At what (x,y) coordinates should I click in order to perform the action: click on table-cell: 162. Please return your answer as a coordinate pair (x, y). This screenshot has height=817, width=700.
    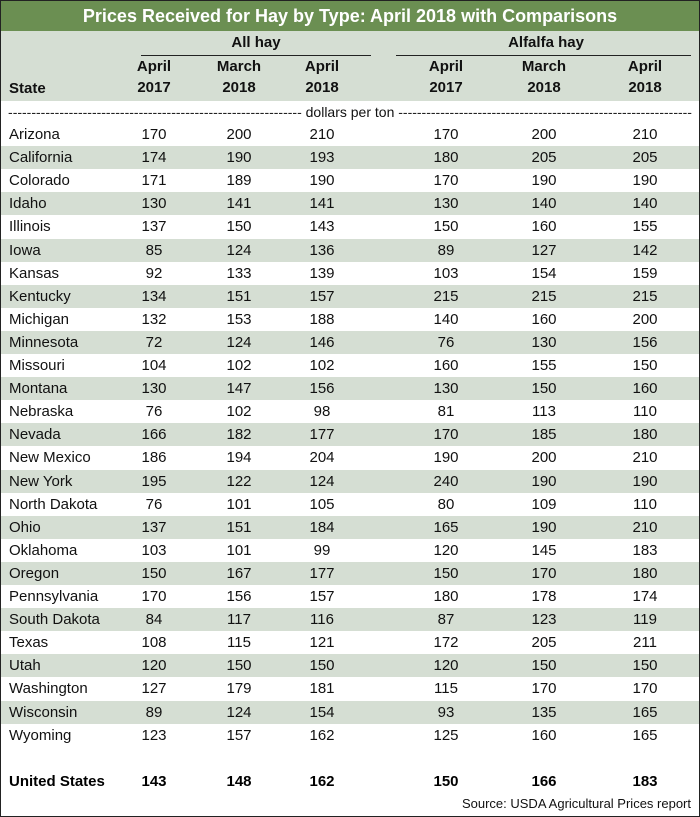
    Looking at the image, I should click on (322, 735).